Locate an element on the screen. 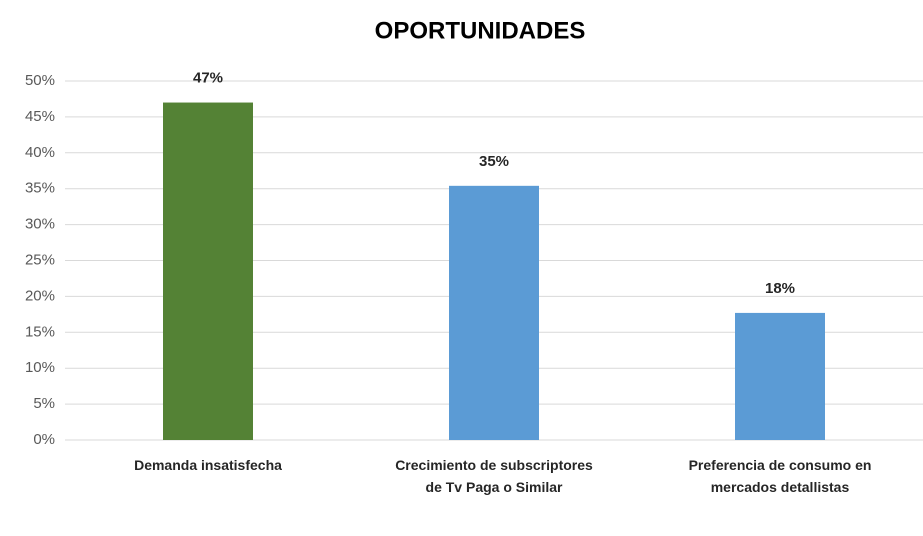 The height and width of the screenshot is (536, 923). y-tick-label: 25% is located at coordinates (40, 259).